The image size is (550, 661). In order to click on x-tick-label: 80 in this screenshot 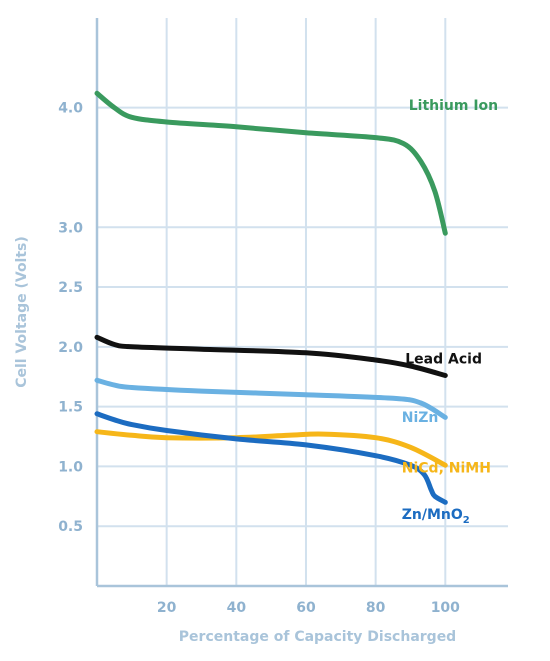, I will do `click(376, 608)`.